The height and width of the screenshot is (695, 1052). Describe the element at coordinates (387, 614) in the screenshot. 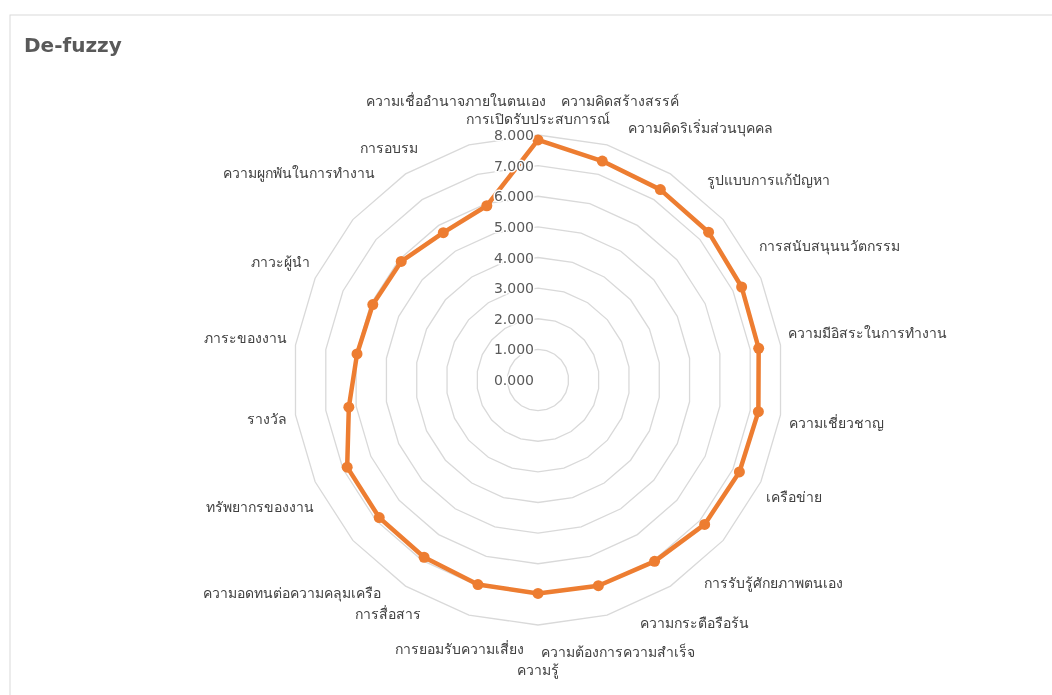

I see `spoke-label: การสื่อสาร` at that location.